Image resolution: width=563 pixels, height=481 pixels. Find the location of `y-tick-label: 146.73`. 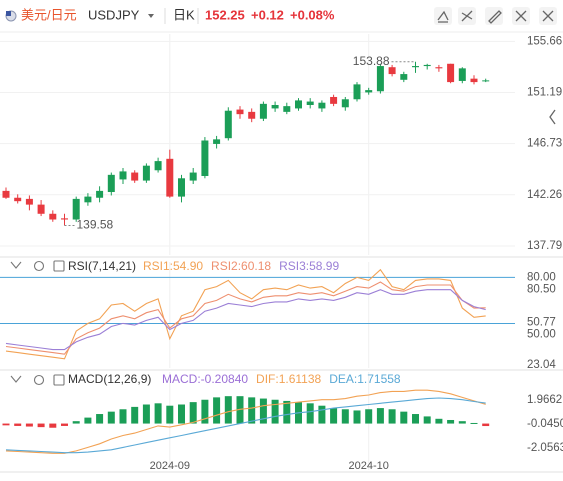

y-tick-label: 146.73 is located at coordinates (544, 144).